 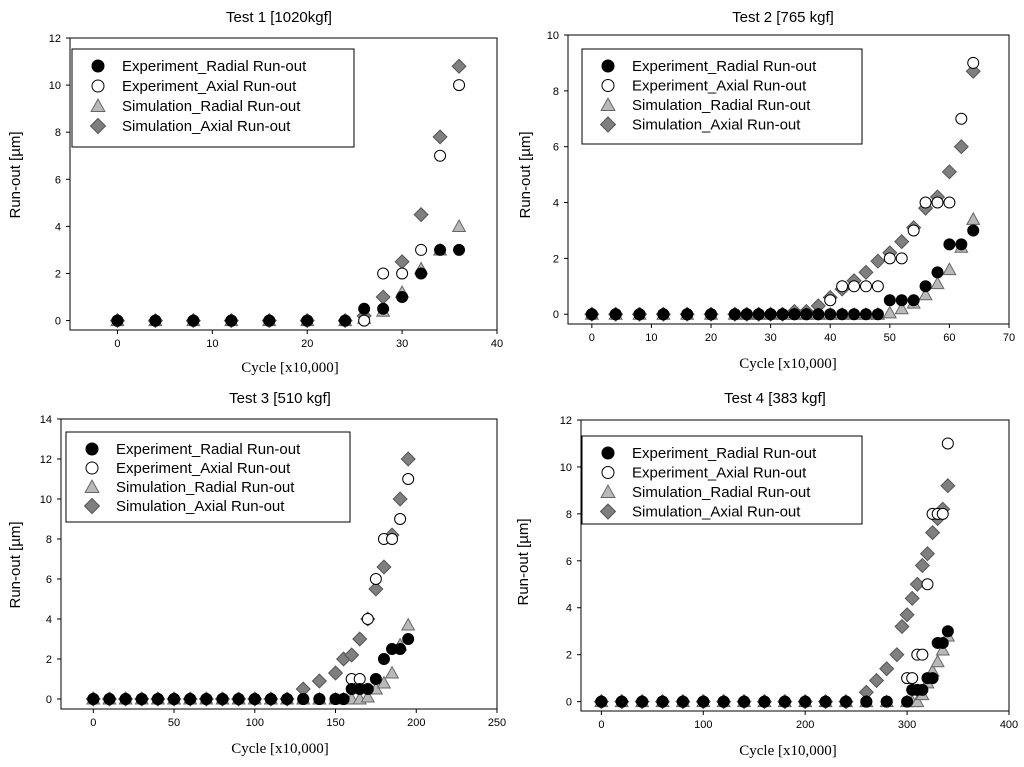 I want to click on x-axis-label: Cycle [x10,000], so click(x=279, y=749).